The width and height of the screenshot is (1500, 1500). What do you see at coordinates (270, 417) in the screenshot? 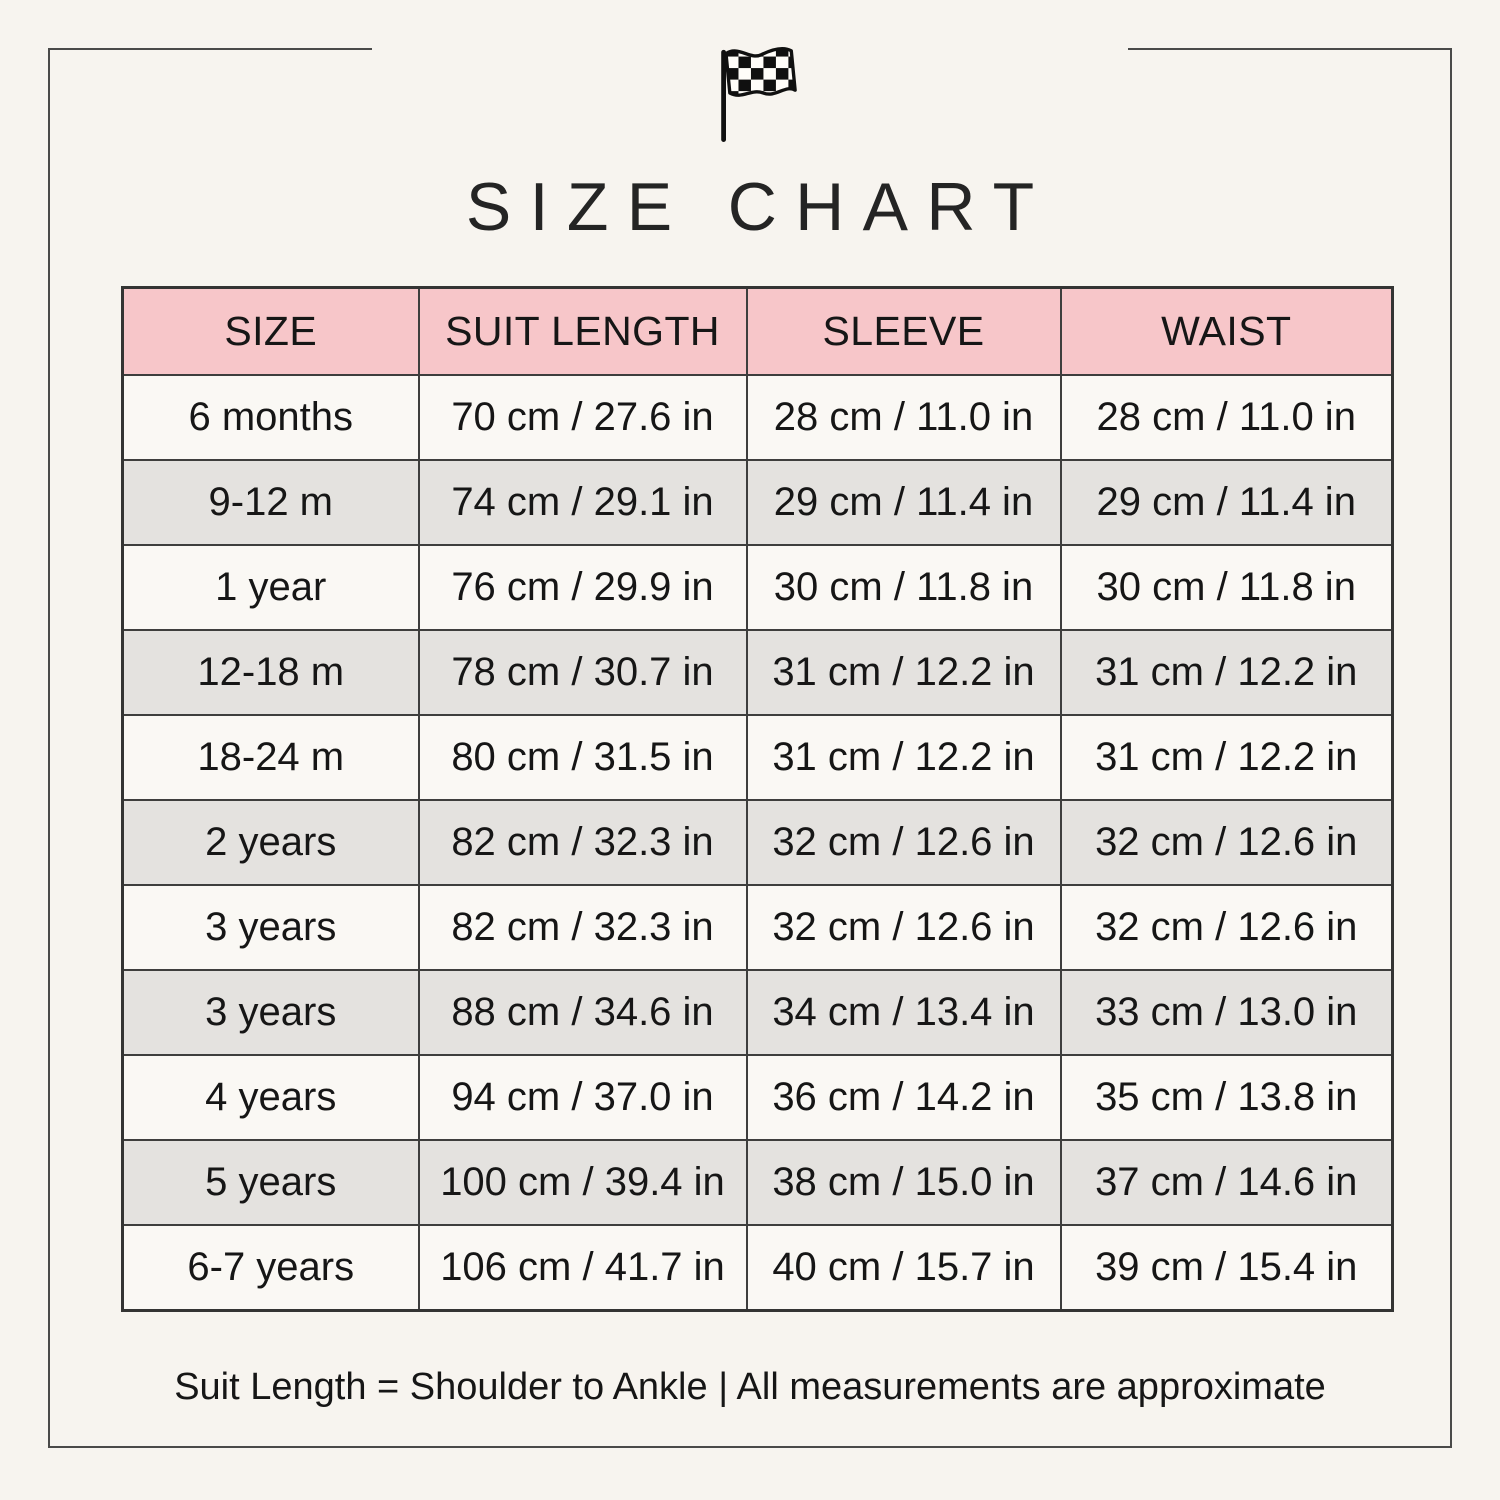
I see `size-cell: 6 months` at bounding box center [270, 417].